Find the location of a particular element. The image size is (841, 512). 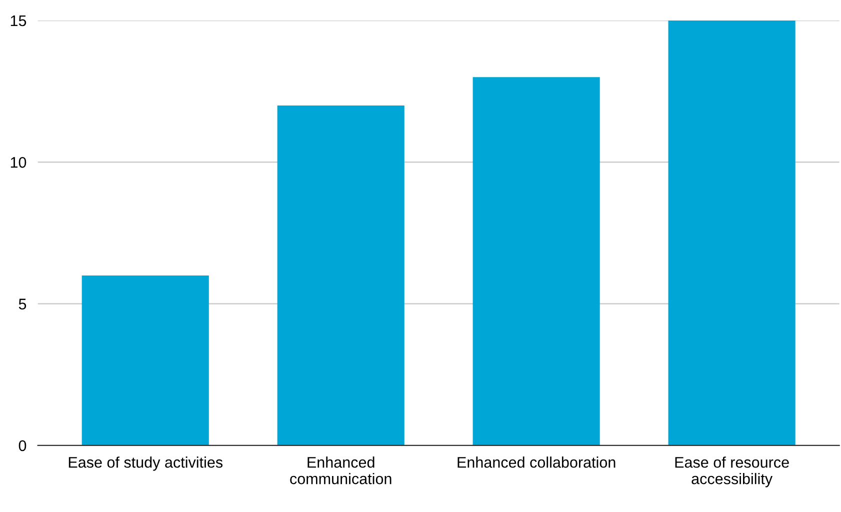

x-tick-label: Enhanced collaboration is located at coordinates (537, 462).